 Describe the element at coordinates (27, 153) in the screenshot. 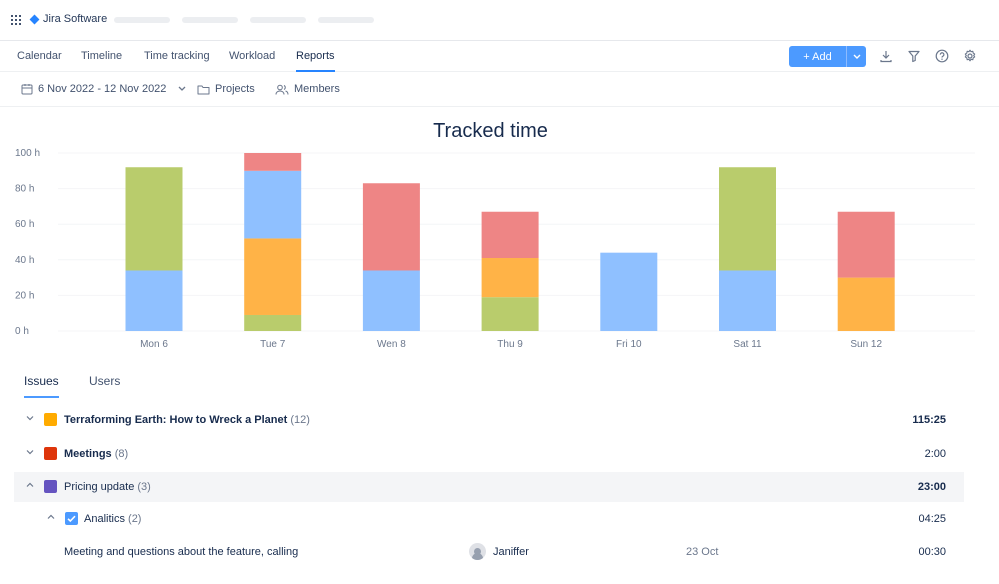

I see `y-tick-label: 100 h` at that location.